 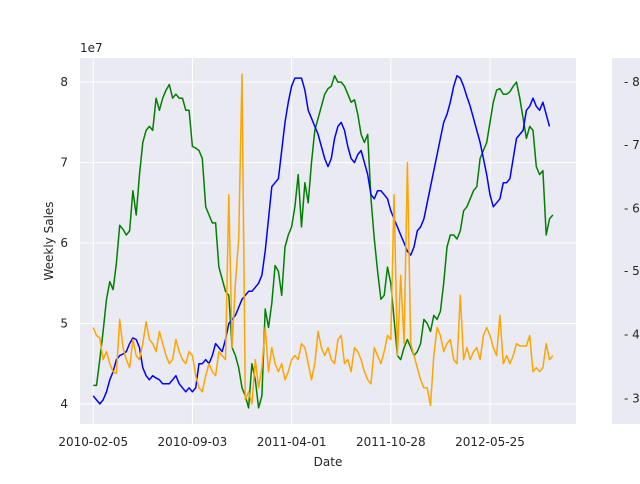 I want to click on y-tick-label: 4, so click(x=64, y=404).